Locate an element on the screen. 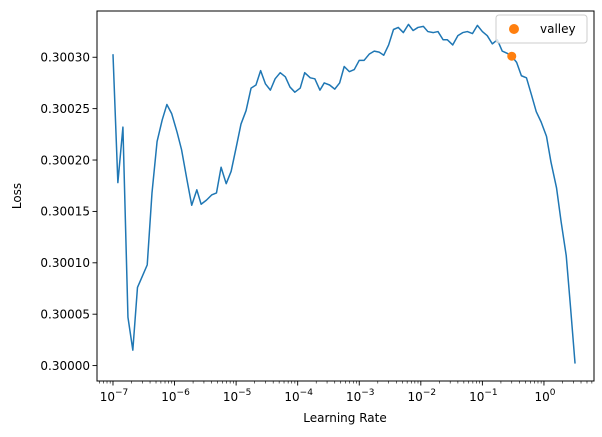 This screenshot has width=602, height=437. x-axis: 10⁻⁷ 10⁻⁶ 10⁻⁵ 10⁻⁴ 10⁻³ 10⁻² 10⁻¹ 10⁰ is located at coordinates (346, 392).